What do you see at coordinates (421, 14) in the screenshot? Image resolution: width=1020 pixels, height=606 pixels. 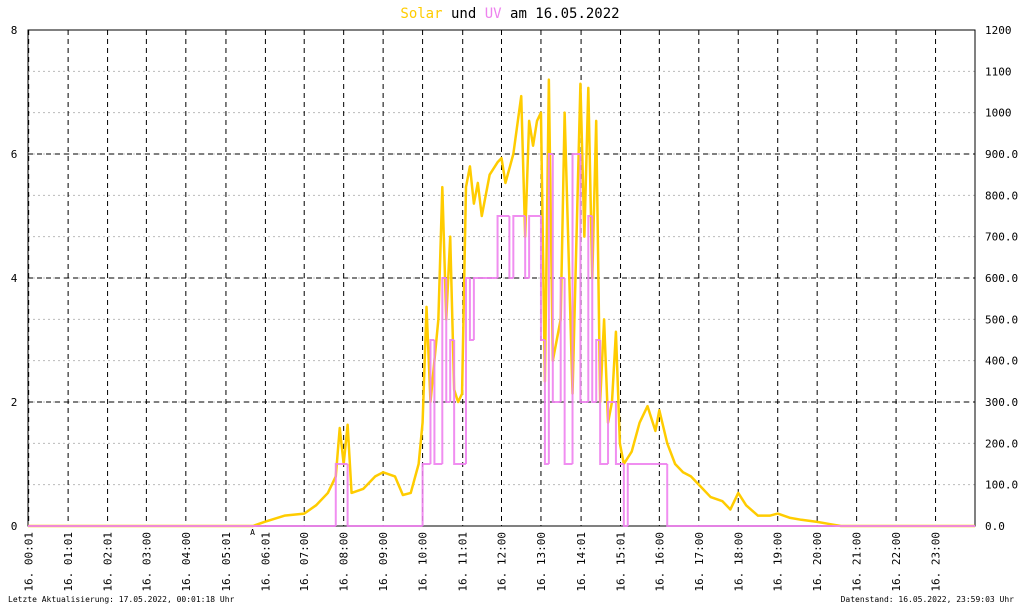 I see `title-solar: Solar` at bounding box center [421, 14].